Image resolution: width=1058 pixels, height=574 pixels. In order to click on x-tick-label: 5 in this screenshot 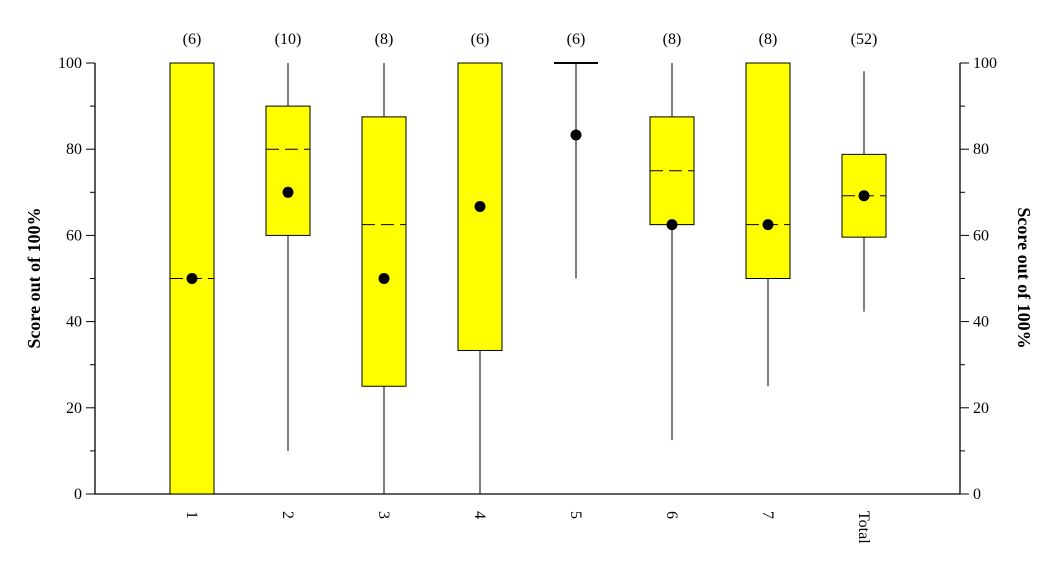, I will do `click(575, 515)`.